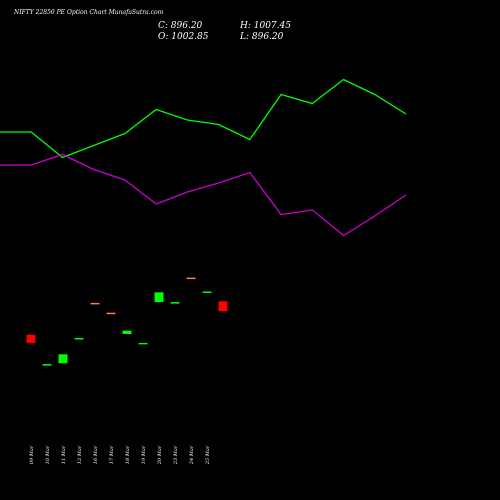  Describe the element at coordinates (176, 455) in the screenshot. I see `x-tick-label: 23 Mar` at that location.